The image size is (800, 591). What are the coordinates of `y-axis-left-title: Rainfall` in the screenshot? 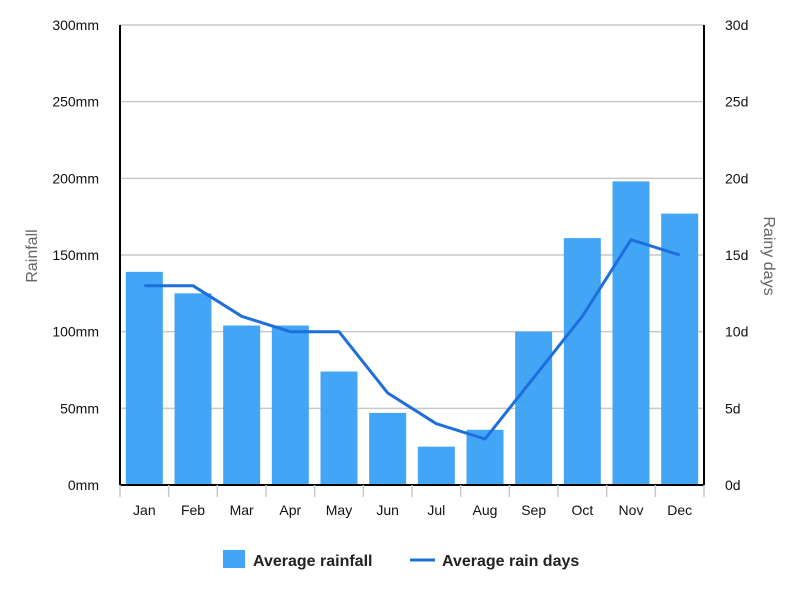 It's located at (32, 255).